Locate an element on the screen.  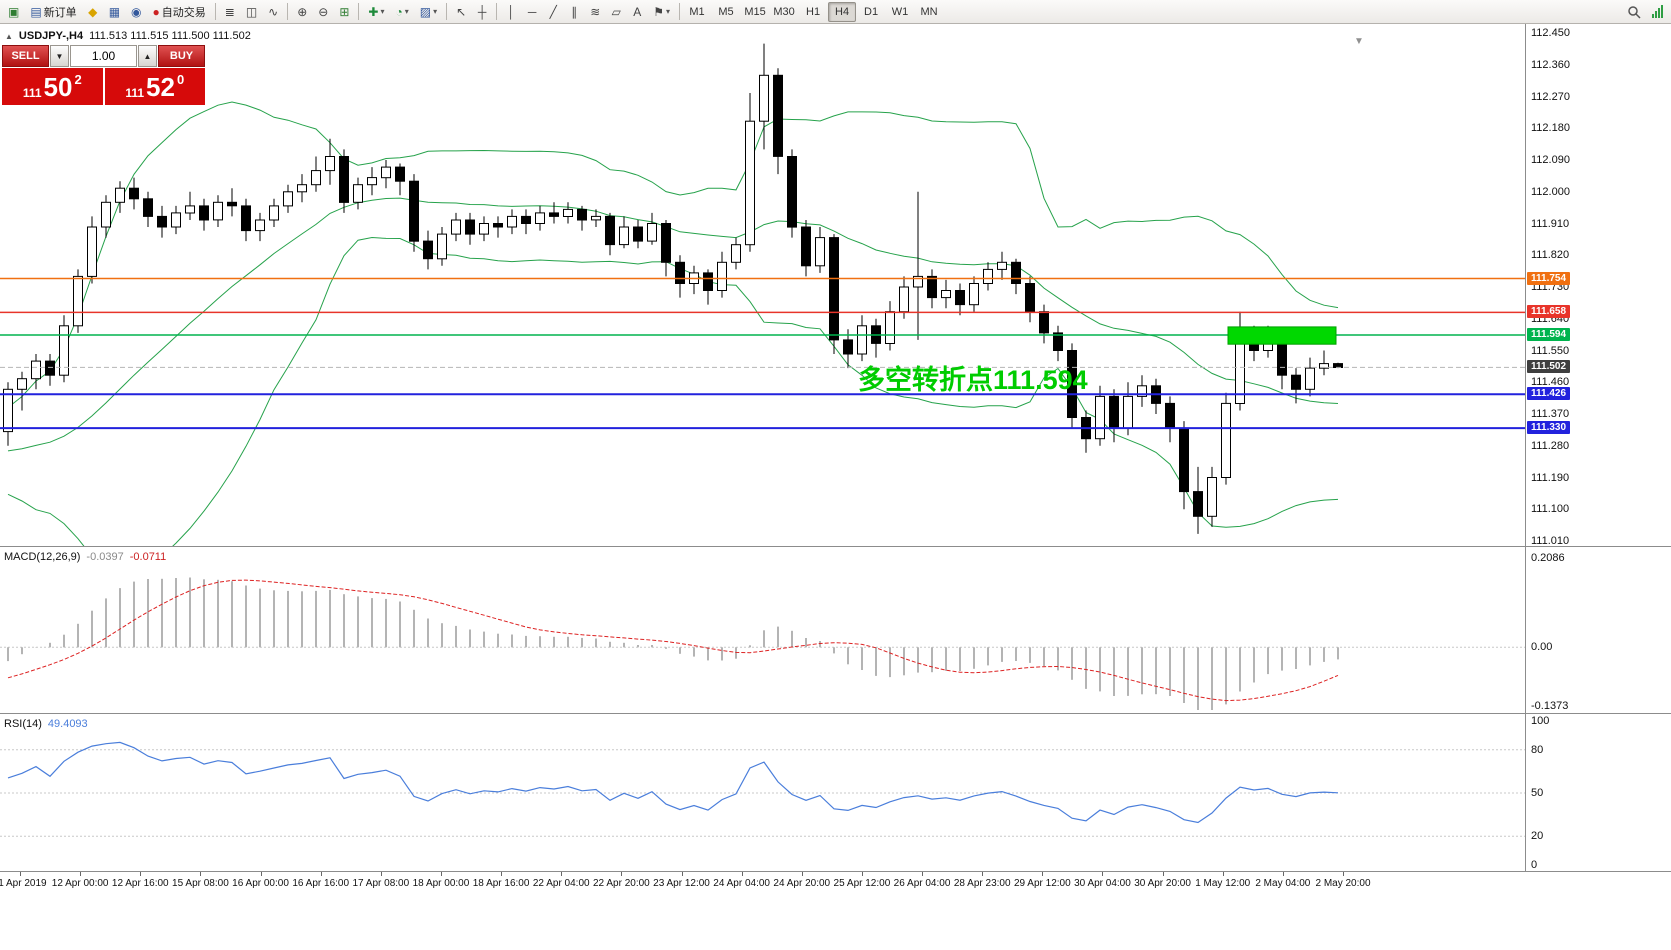
time-axis-label: 18 Apr 00:00 is located at coordinates (441, 883).